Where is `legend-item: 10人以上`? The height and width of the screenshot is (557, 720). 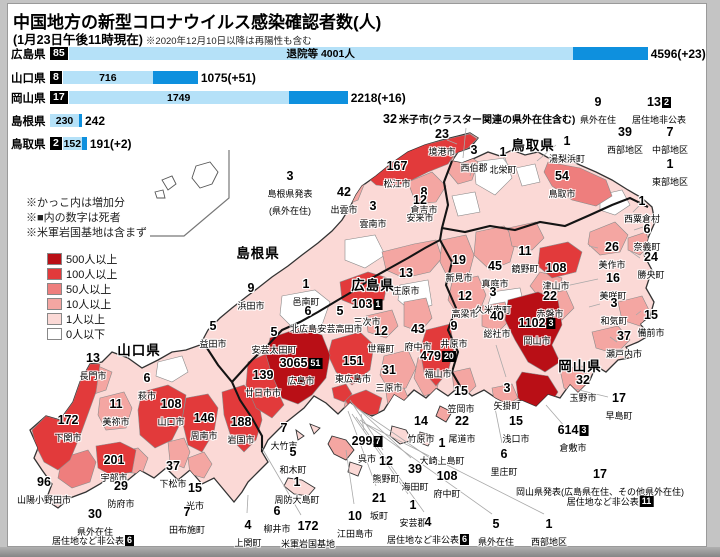
legend-item: 10人以上 is located at coordinates (82, 303).